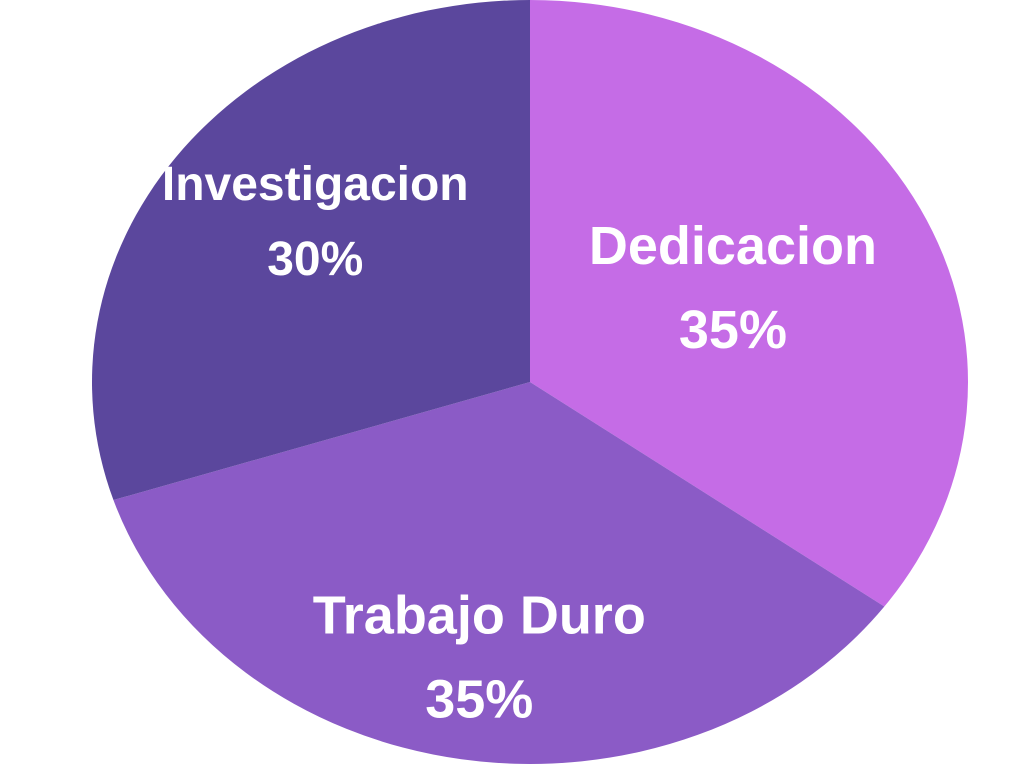 The width and height of the screenshot is (1024, 768). I want to click on slice-label-percent: 30%, so click(315, 259).